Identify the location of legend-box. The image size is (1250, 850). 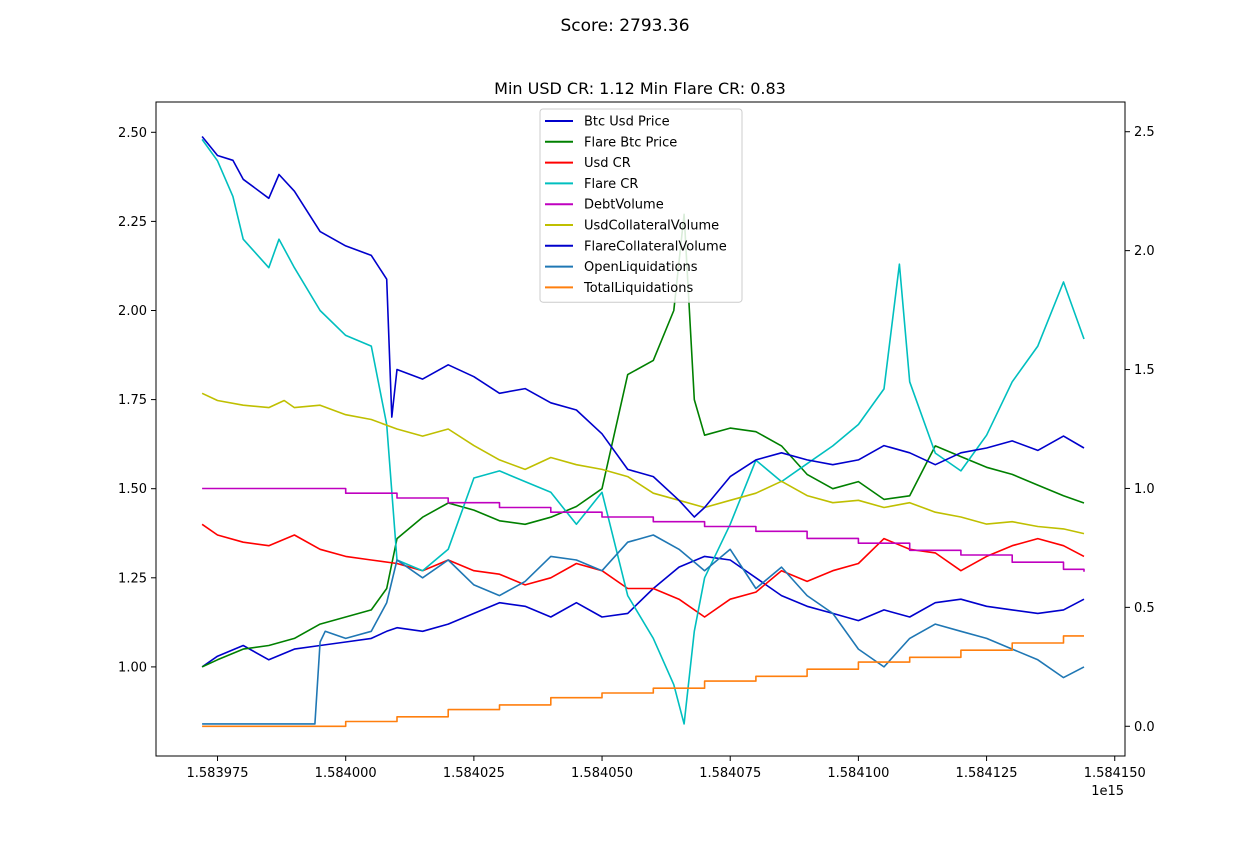
(641, 205).